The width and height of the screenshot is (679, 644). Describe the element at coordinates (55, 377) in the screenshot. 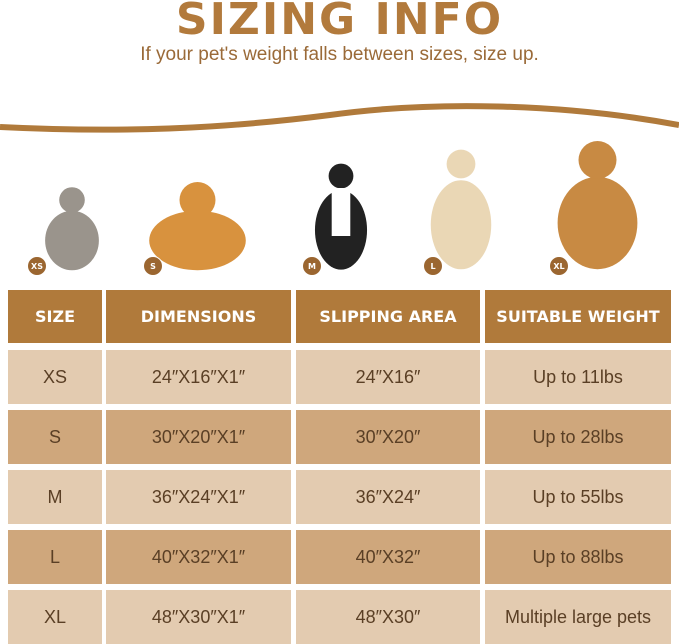

I see `table-cell: XS` at that location.